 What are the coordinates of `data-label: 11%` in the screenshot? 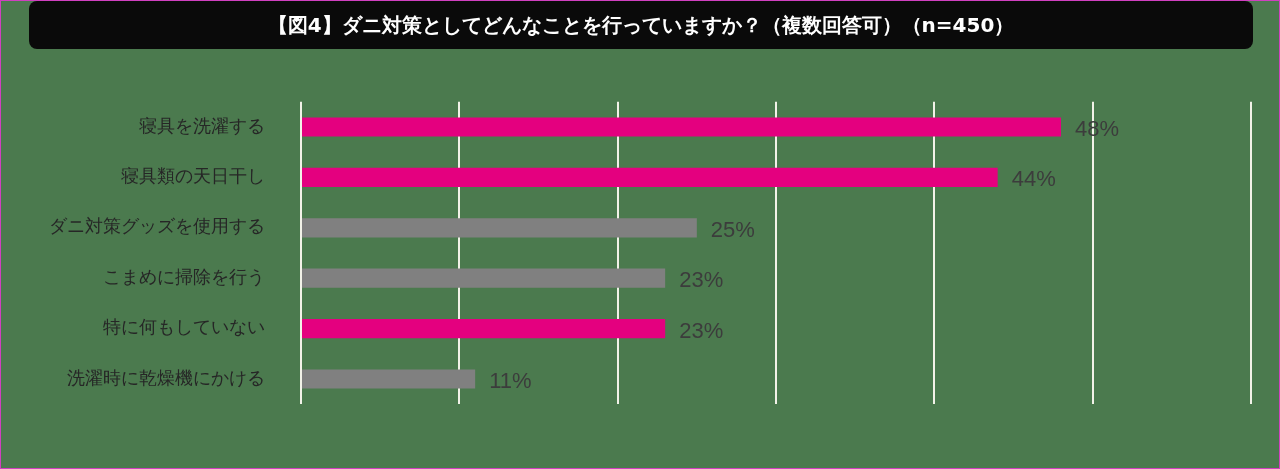 It's located at (510, 381).